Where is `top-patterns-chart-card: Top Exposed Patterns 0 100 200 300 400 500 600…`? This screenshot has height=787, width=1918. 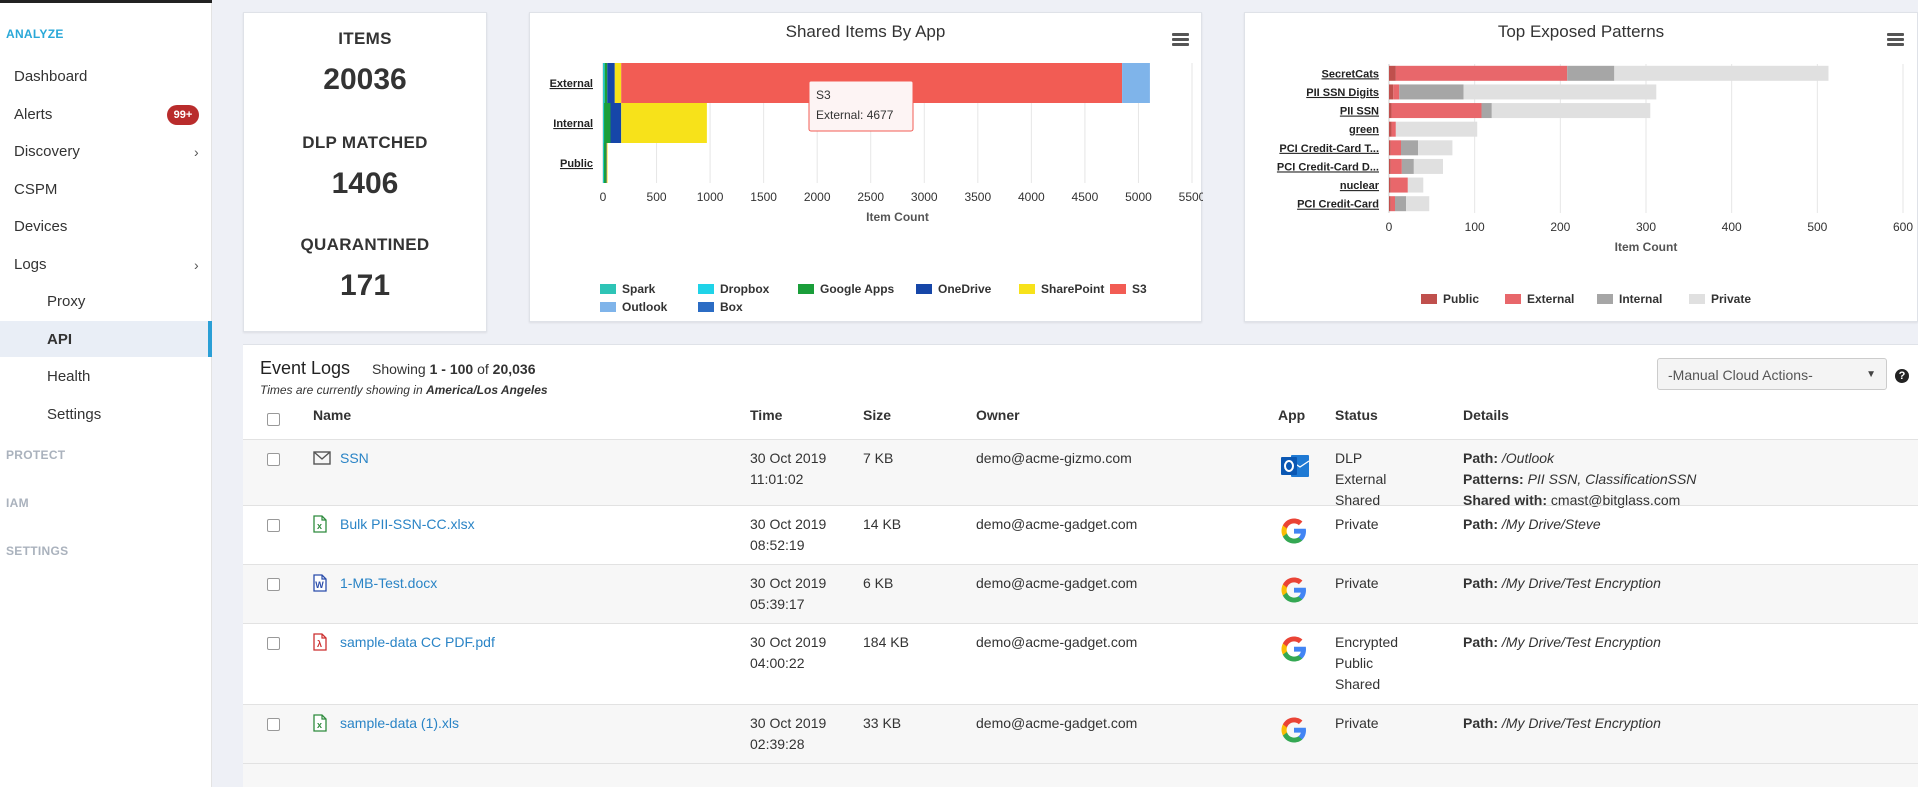
top-patterns-chart-card: Top Exposed Patterns 0 100 200 300 400 500 600… is located at coordinates (1581, 167).